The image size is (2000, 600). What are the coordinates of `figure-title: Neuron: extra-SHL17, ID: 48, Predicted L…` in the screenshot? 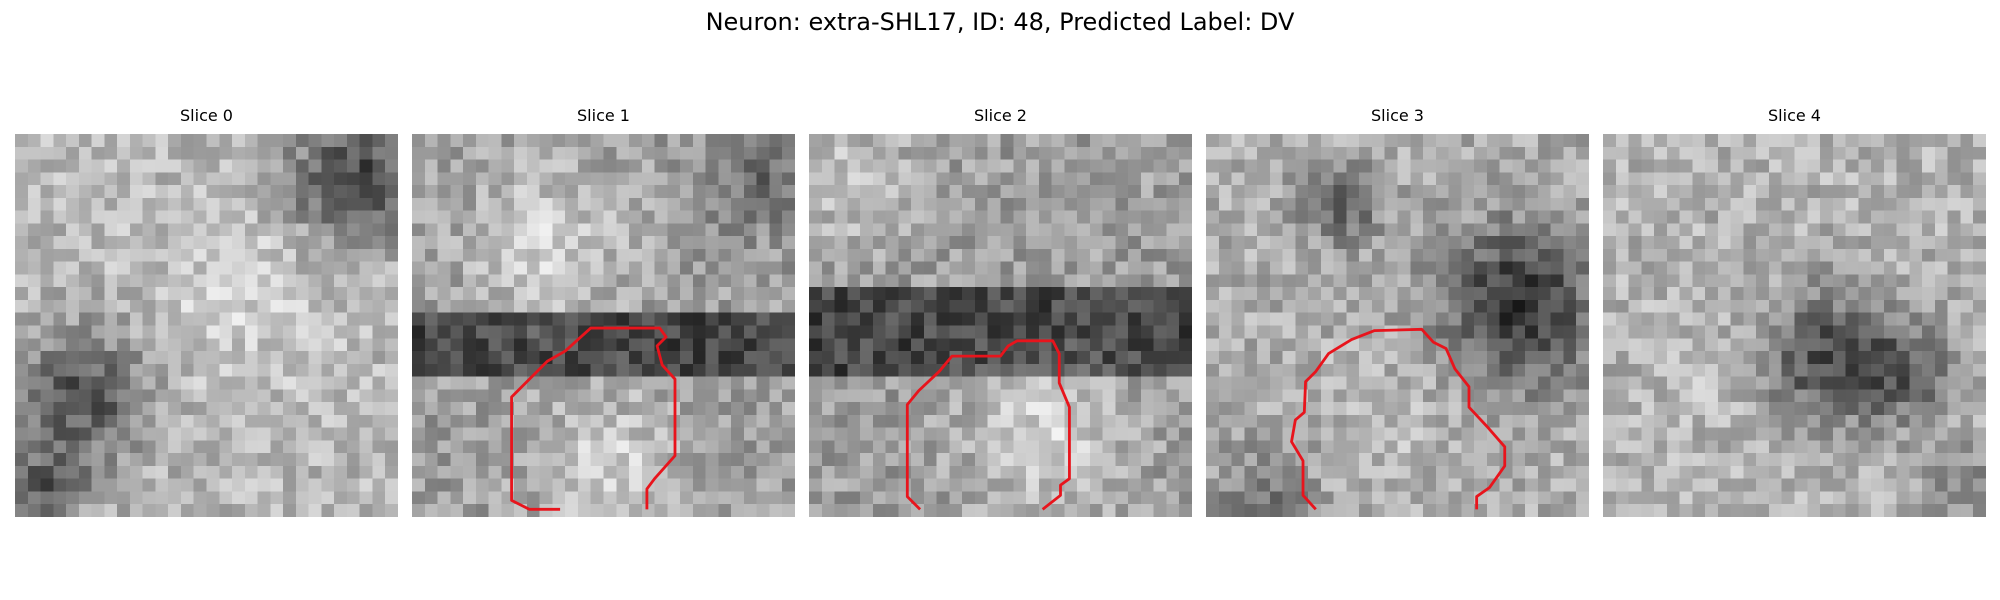 It's located at (1000, 22).